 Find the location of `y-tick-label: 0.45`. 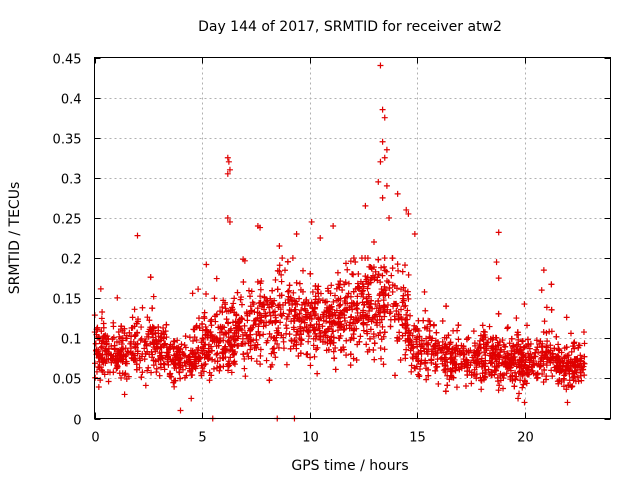

y-tick-label: 0.45 is located at coordinates (67, 60).